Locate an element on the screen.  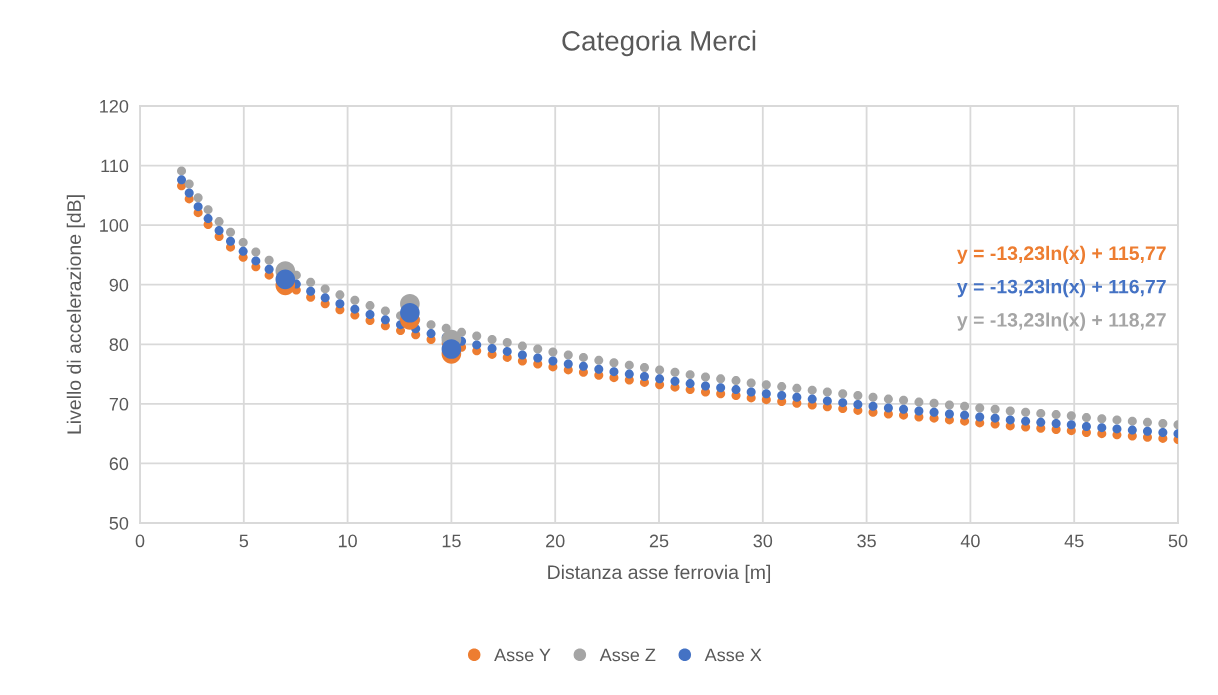
annotation: y = -13,23ln(x) + 116,77 is located at coordinates (1061, 288).